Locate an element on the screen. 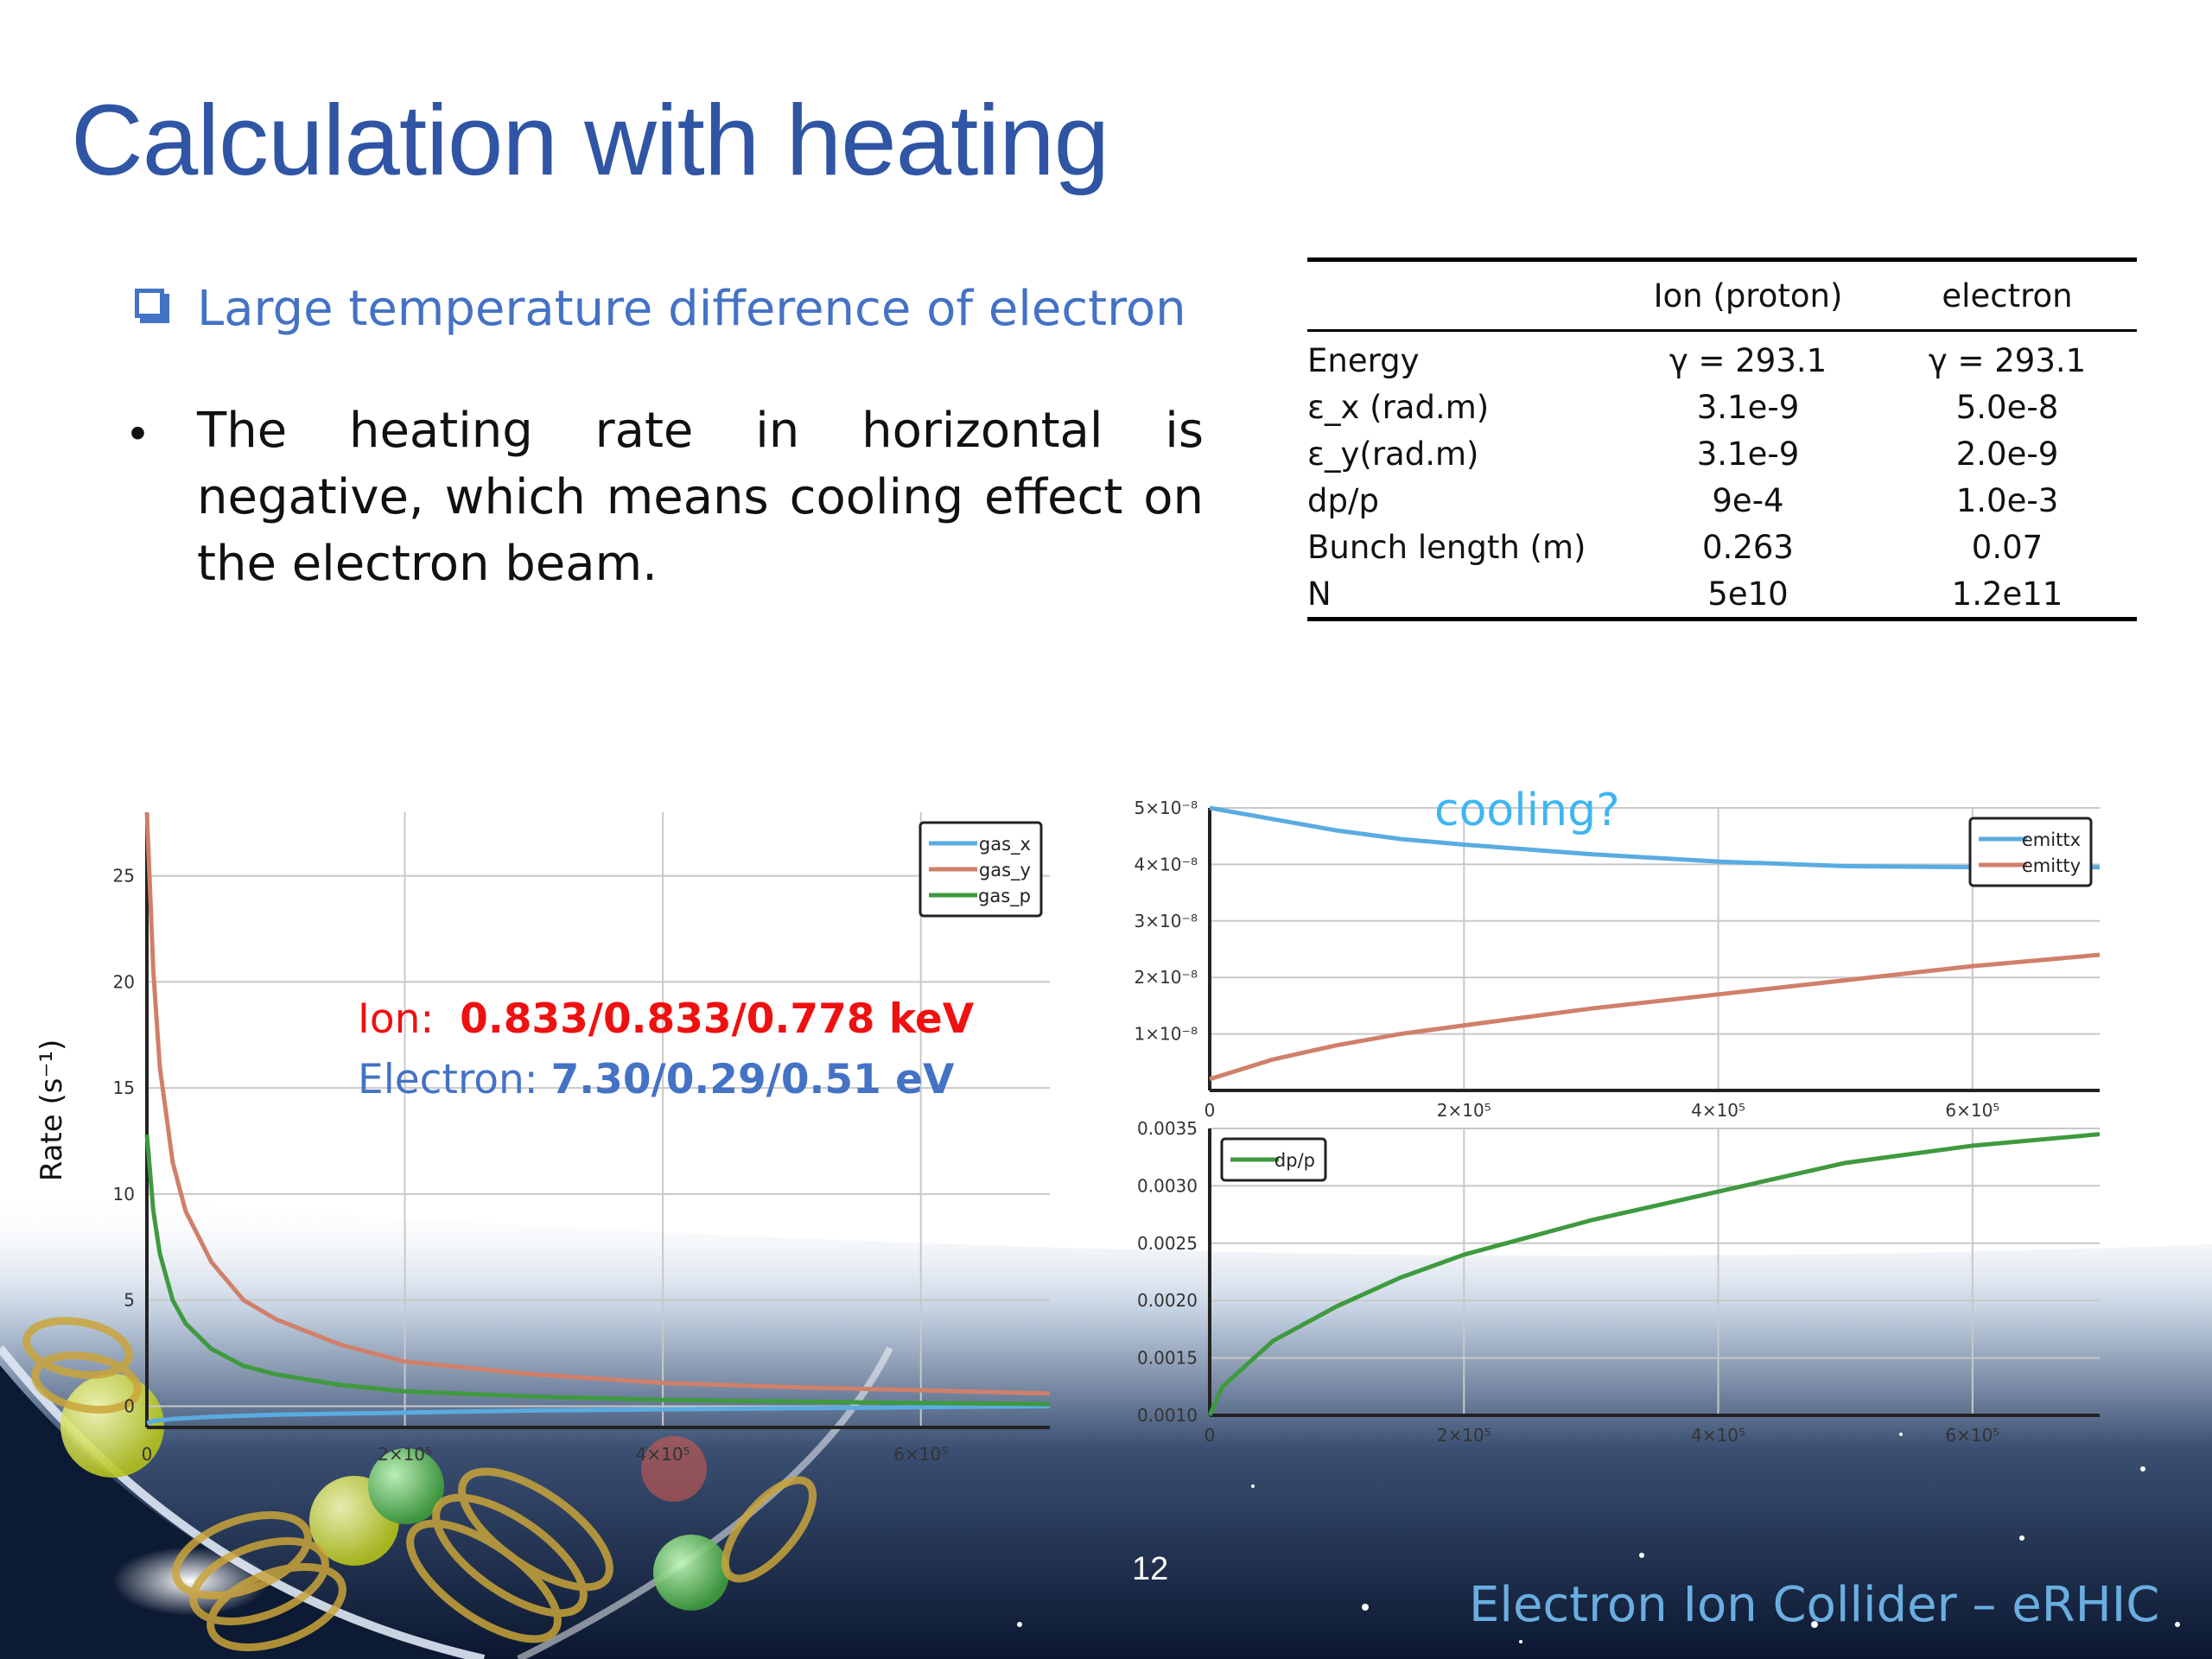  legend-label: gas_y is located at coordinates (1005, 870).